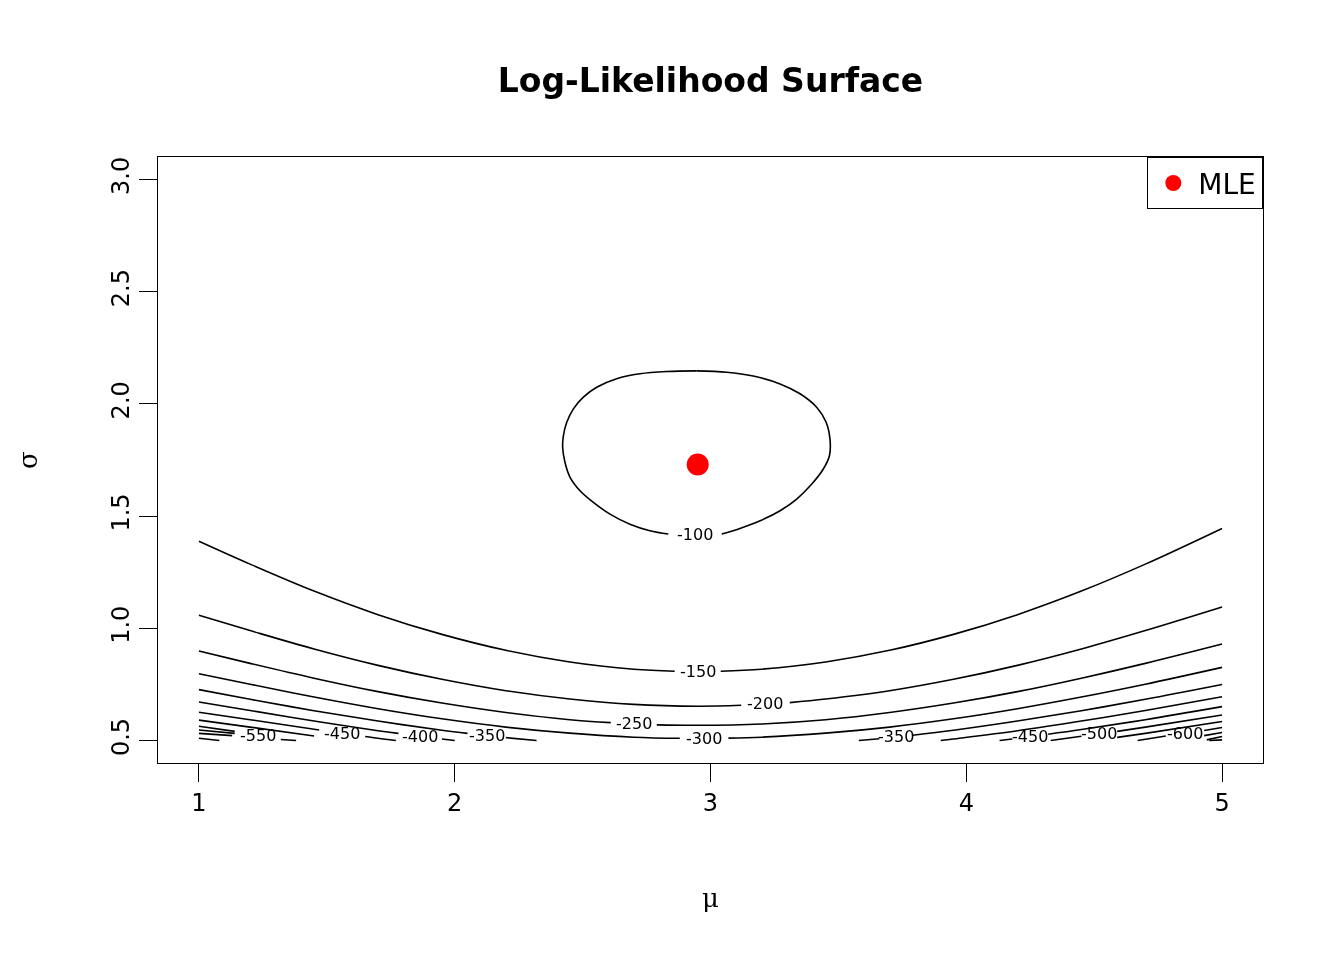  Describe the element at coordinates (121, 175) in the screenshot. I see `y-tick-label: 3.0` at that location.